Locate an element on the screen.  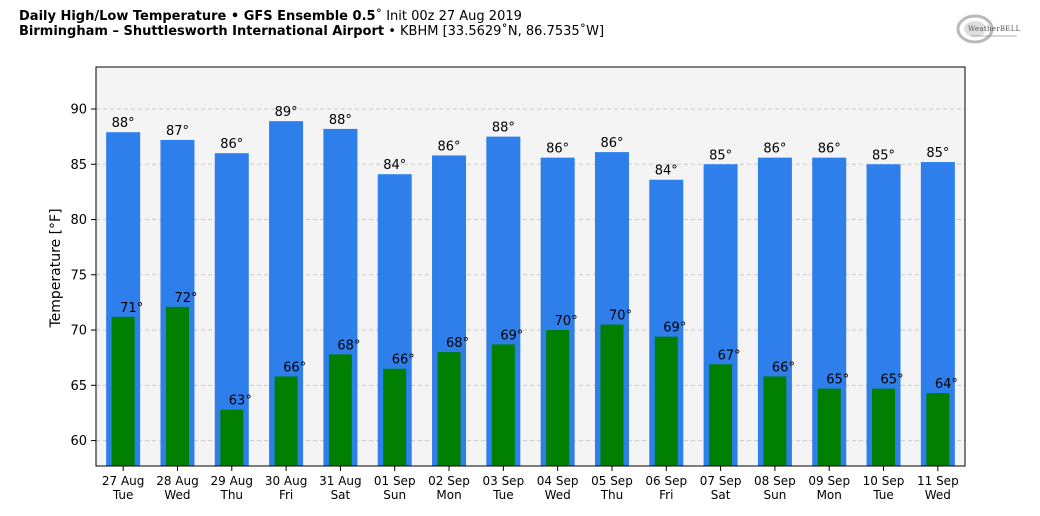
x-tick-date: 30 Aug is located at coordinates (286, 481).